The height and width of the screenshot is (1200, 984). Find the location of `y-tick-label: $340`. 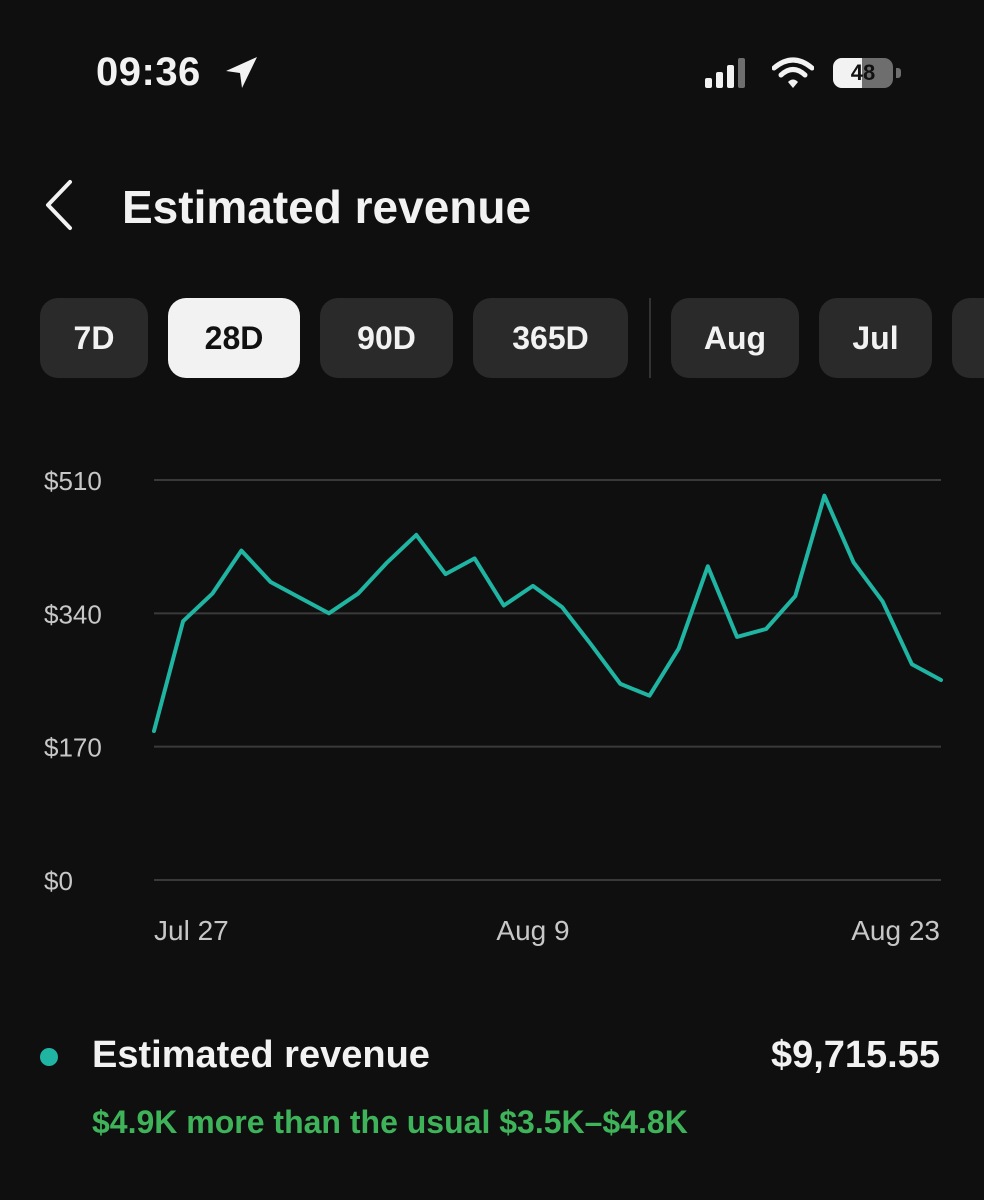

y-tick-label: $340 is located at coordinates (73, 614).